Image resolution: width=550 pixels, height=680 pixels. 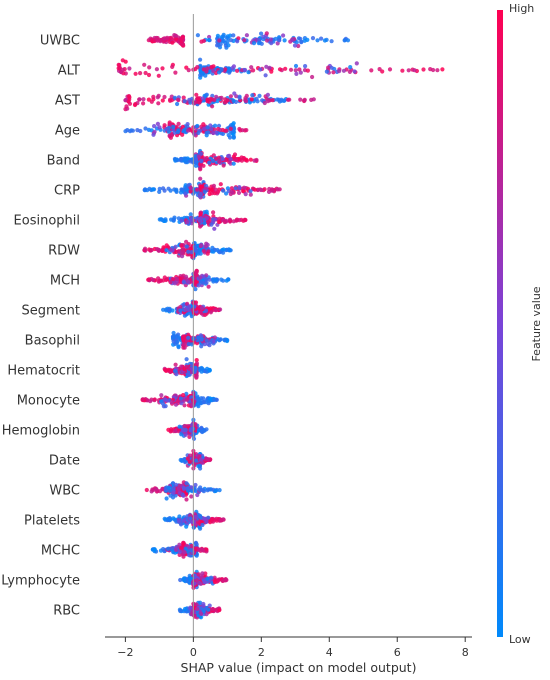 I want to click on colorbar-high-label: High, so click(x=521, y=8).